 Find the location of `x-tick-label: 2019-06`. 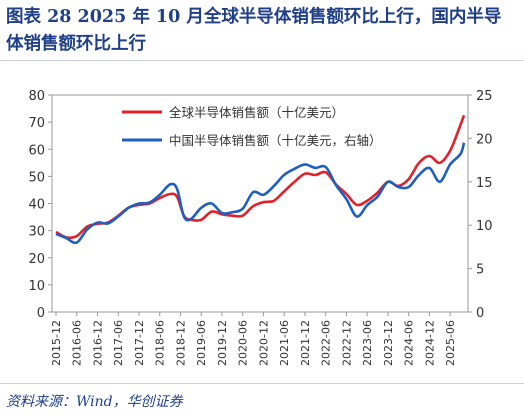

x-tick-label: 2019-06 is located at coordinates (201, 343).